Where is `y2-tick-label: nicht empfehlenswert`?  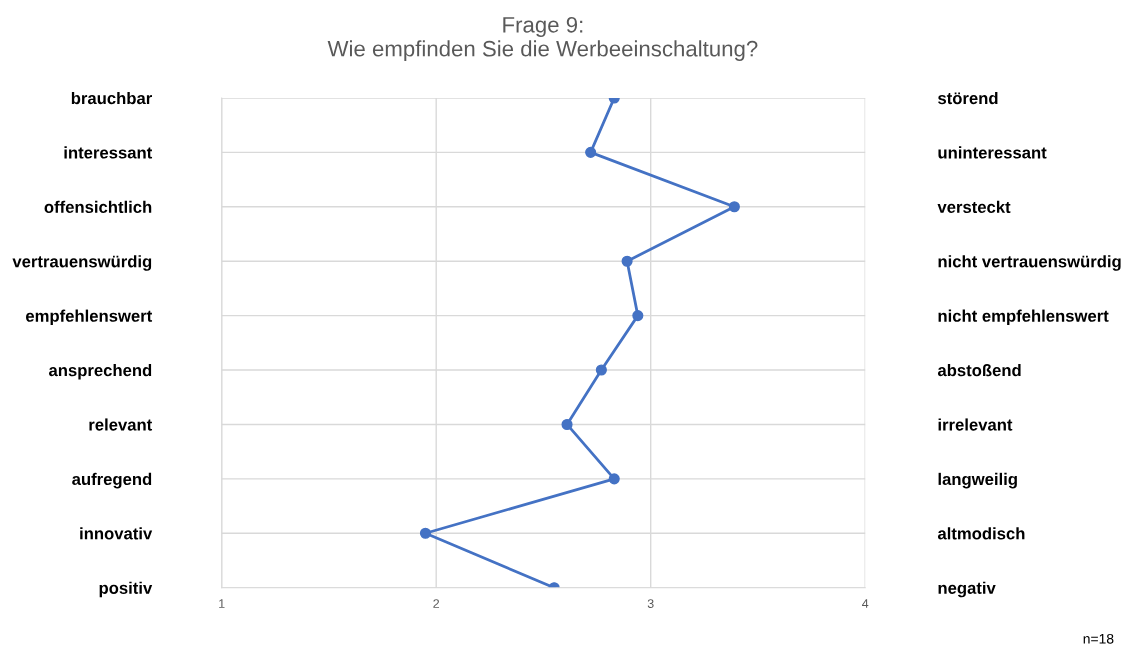
y2-tick-label: nicht empfehlenswert is located at coordinates (1023, 317).